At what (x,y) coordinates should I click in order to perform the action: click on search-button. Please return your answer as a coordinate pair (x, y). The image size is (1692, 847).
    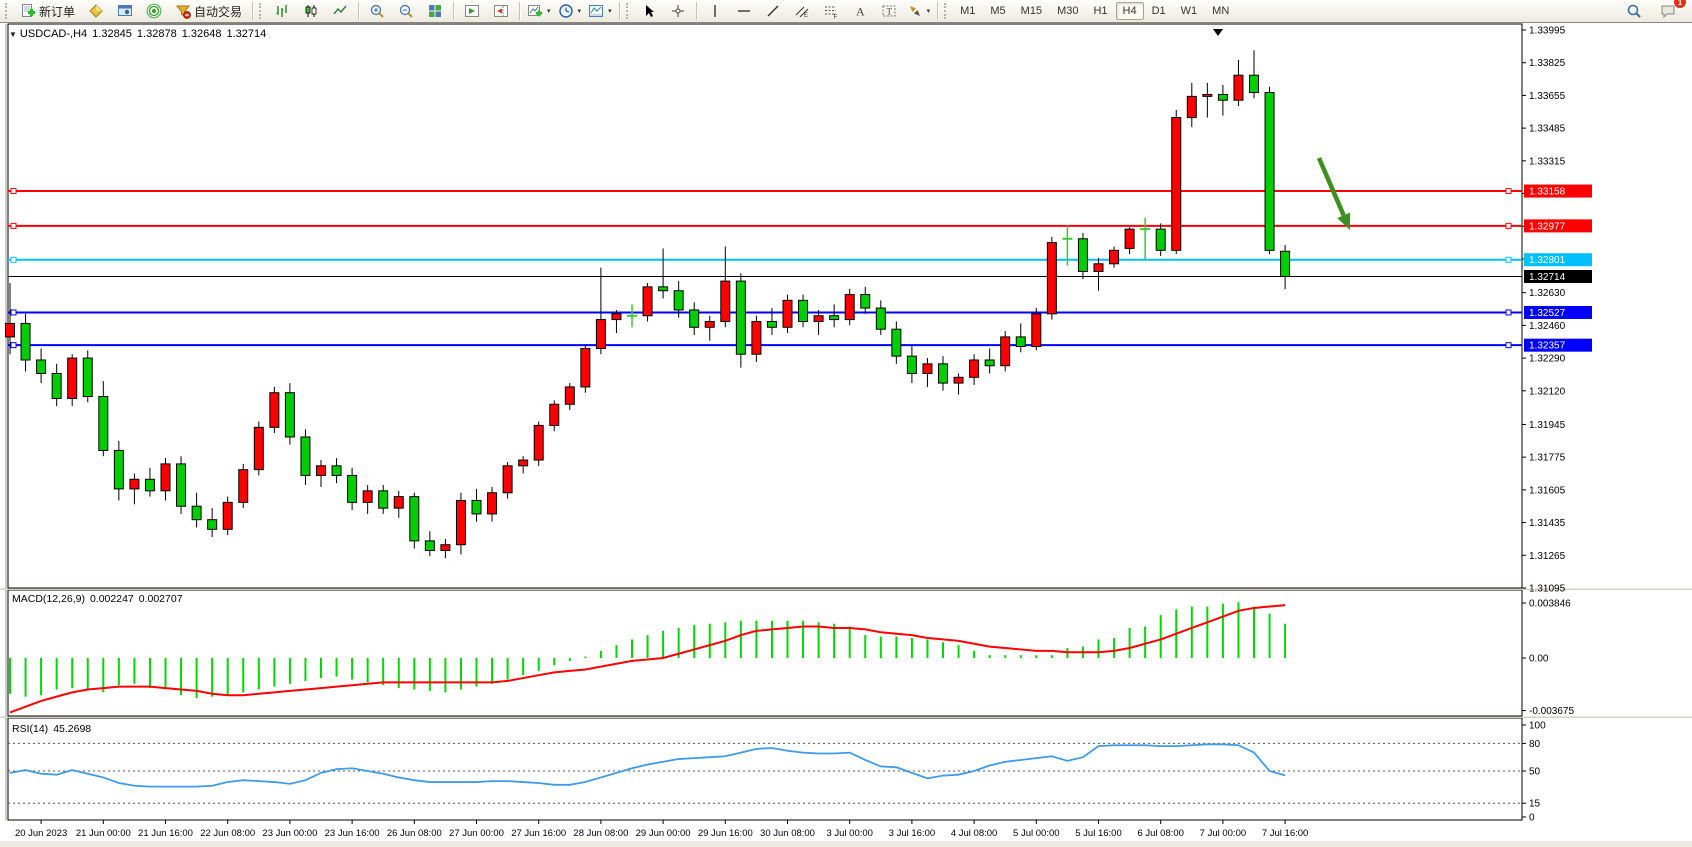
    Looking at the image, I should click on (1634, 11).